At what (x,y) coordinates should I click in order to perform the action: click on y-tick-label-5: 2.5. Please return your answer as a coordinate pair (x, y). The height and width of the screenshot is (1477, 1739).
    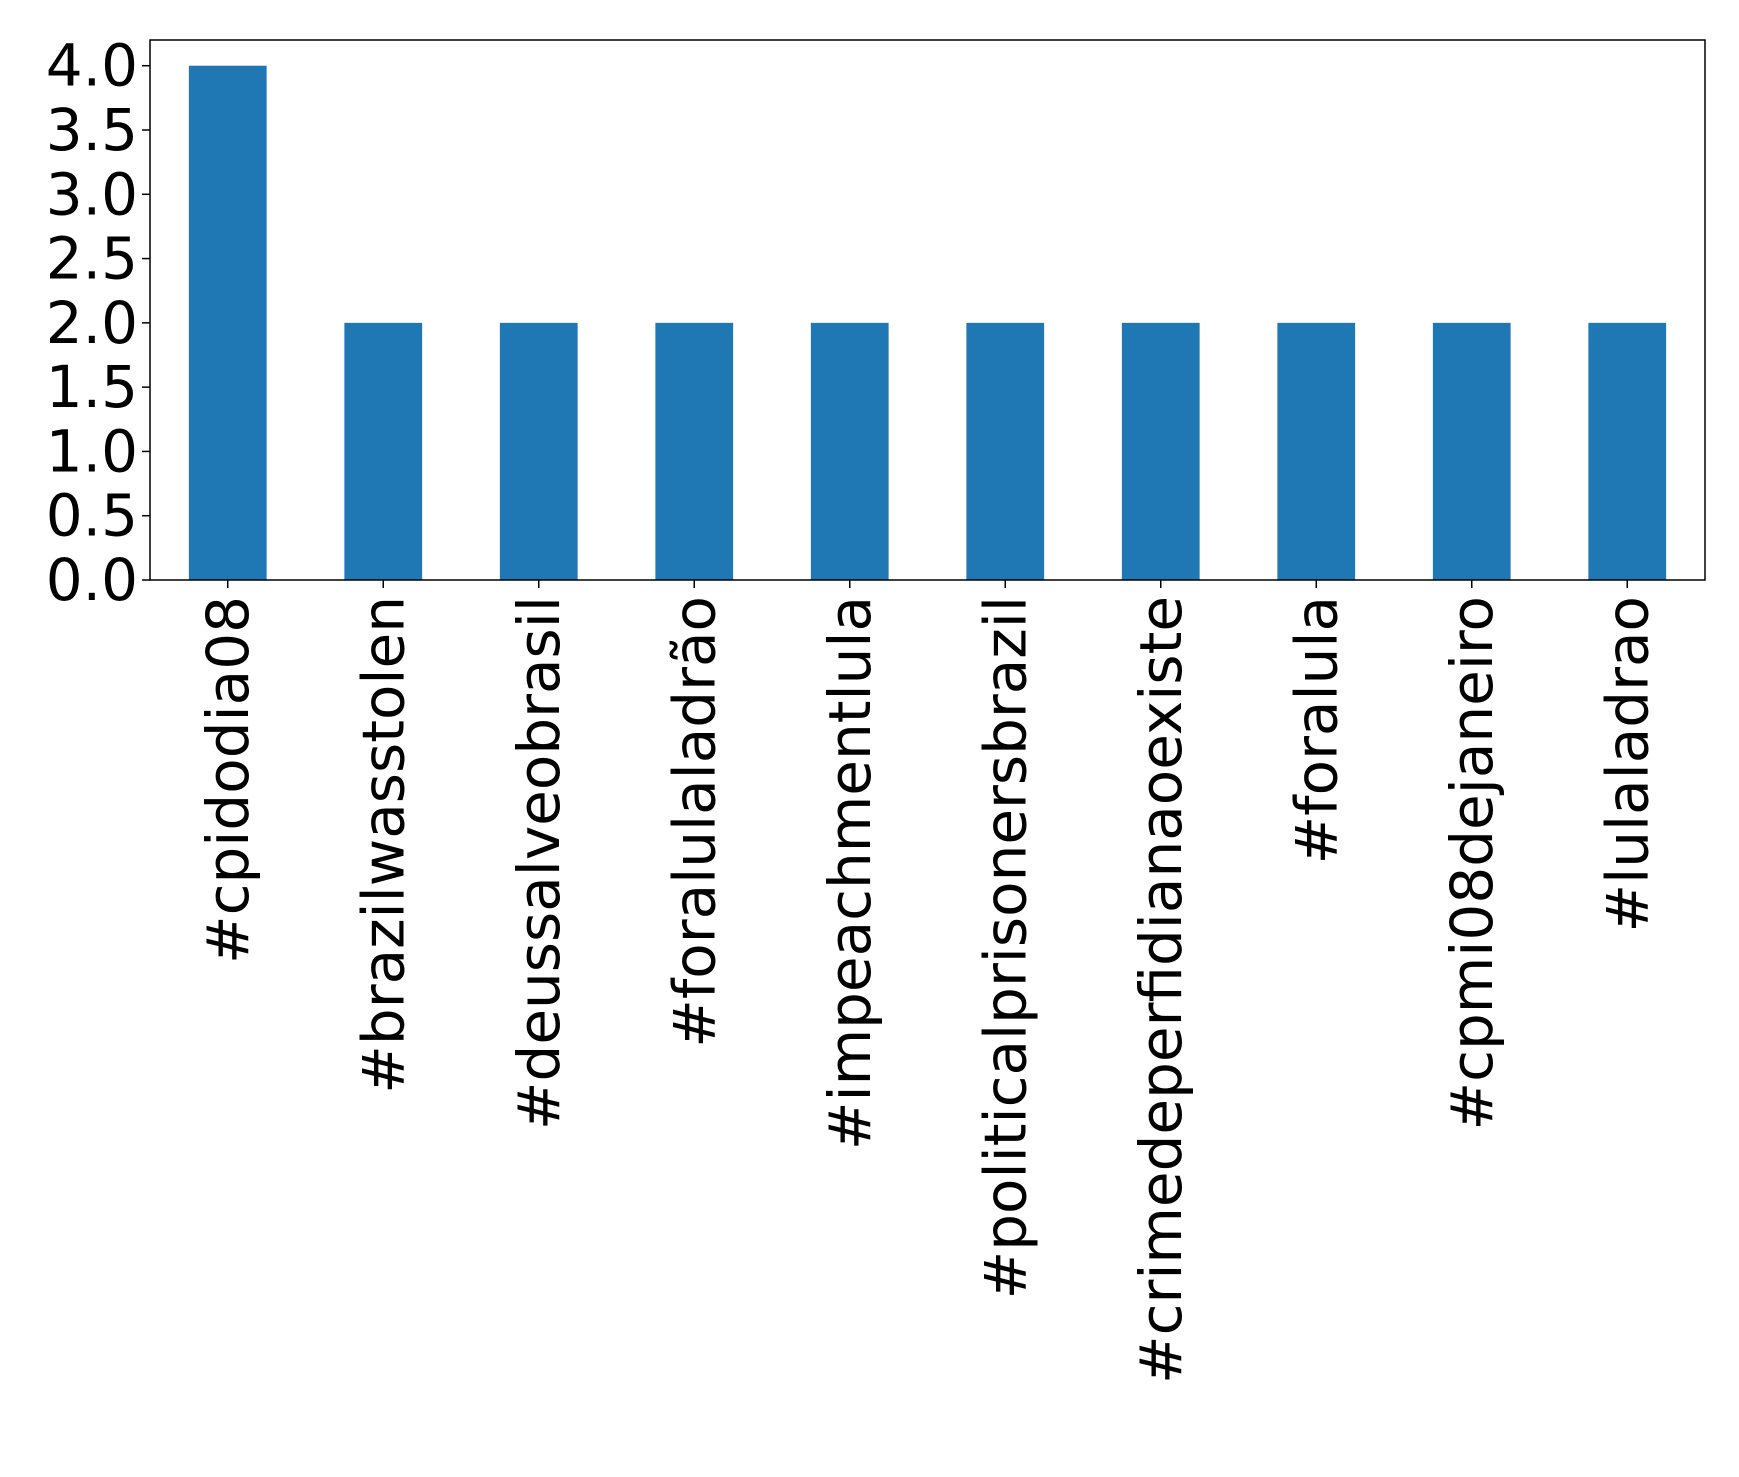
    Looking at the image, I should click on (92, 259).